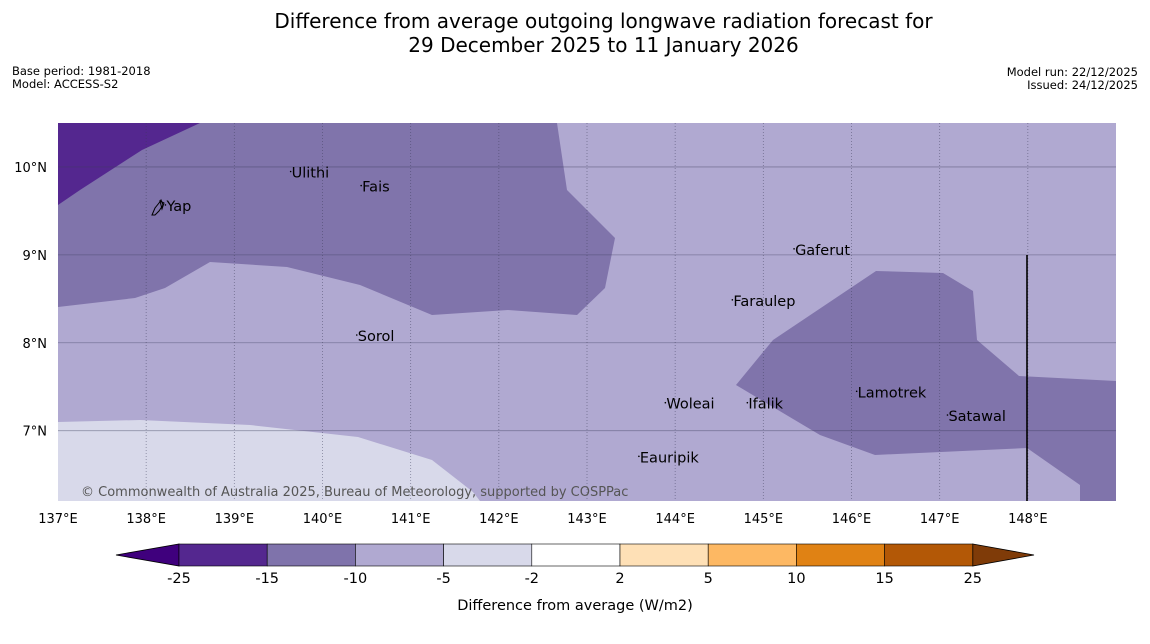  Describe the element at coordinates (1082, 85) in the screenshot. I see `issued-text: Issued: 24/12/2025` at that location.